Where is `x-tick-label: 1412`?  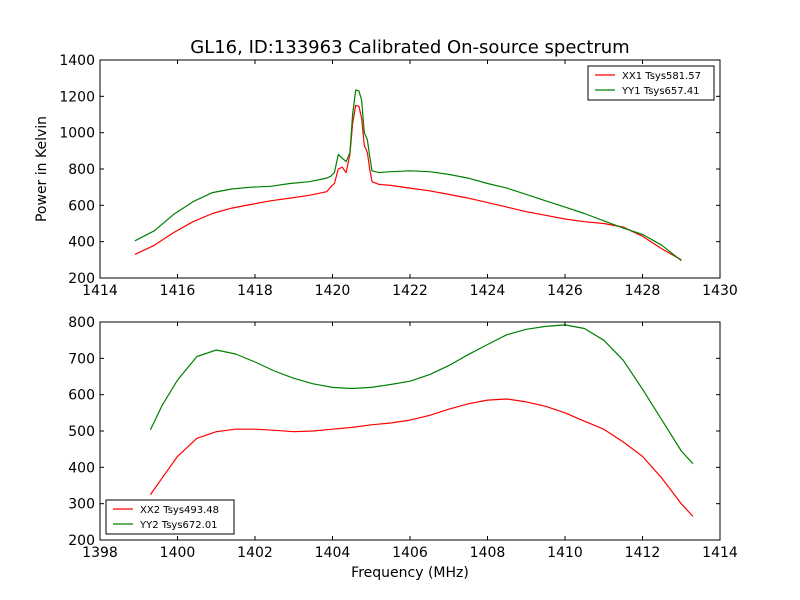 x-tick-label: 1412 is located at coordinates (643, 553).